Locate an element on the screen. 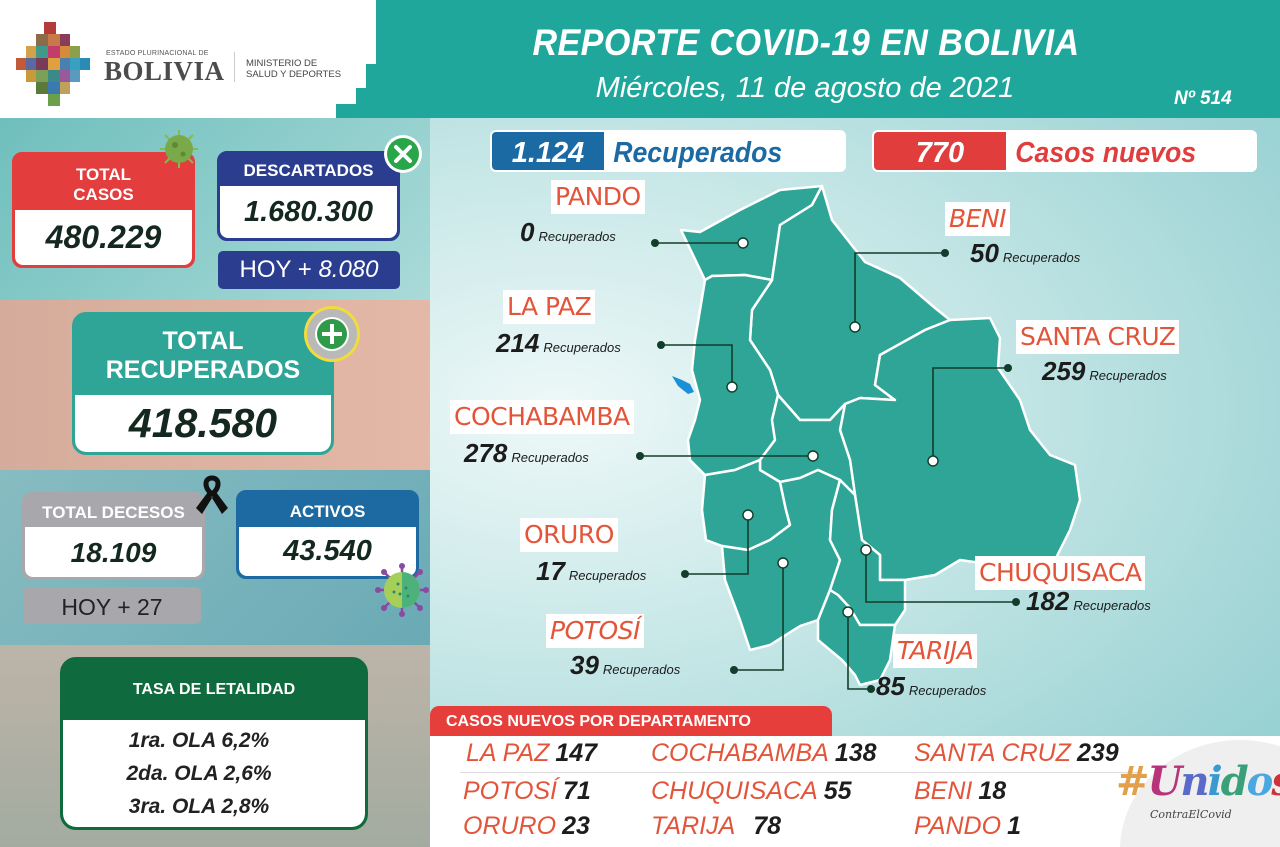 The height and width of the screenshot is (847, 1280). dept-value: 147 is located at coordinates (576, 753).